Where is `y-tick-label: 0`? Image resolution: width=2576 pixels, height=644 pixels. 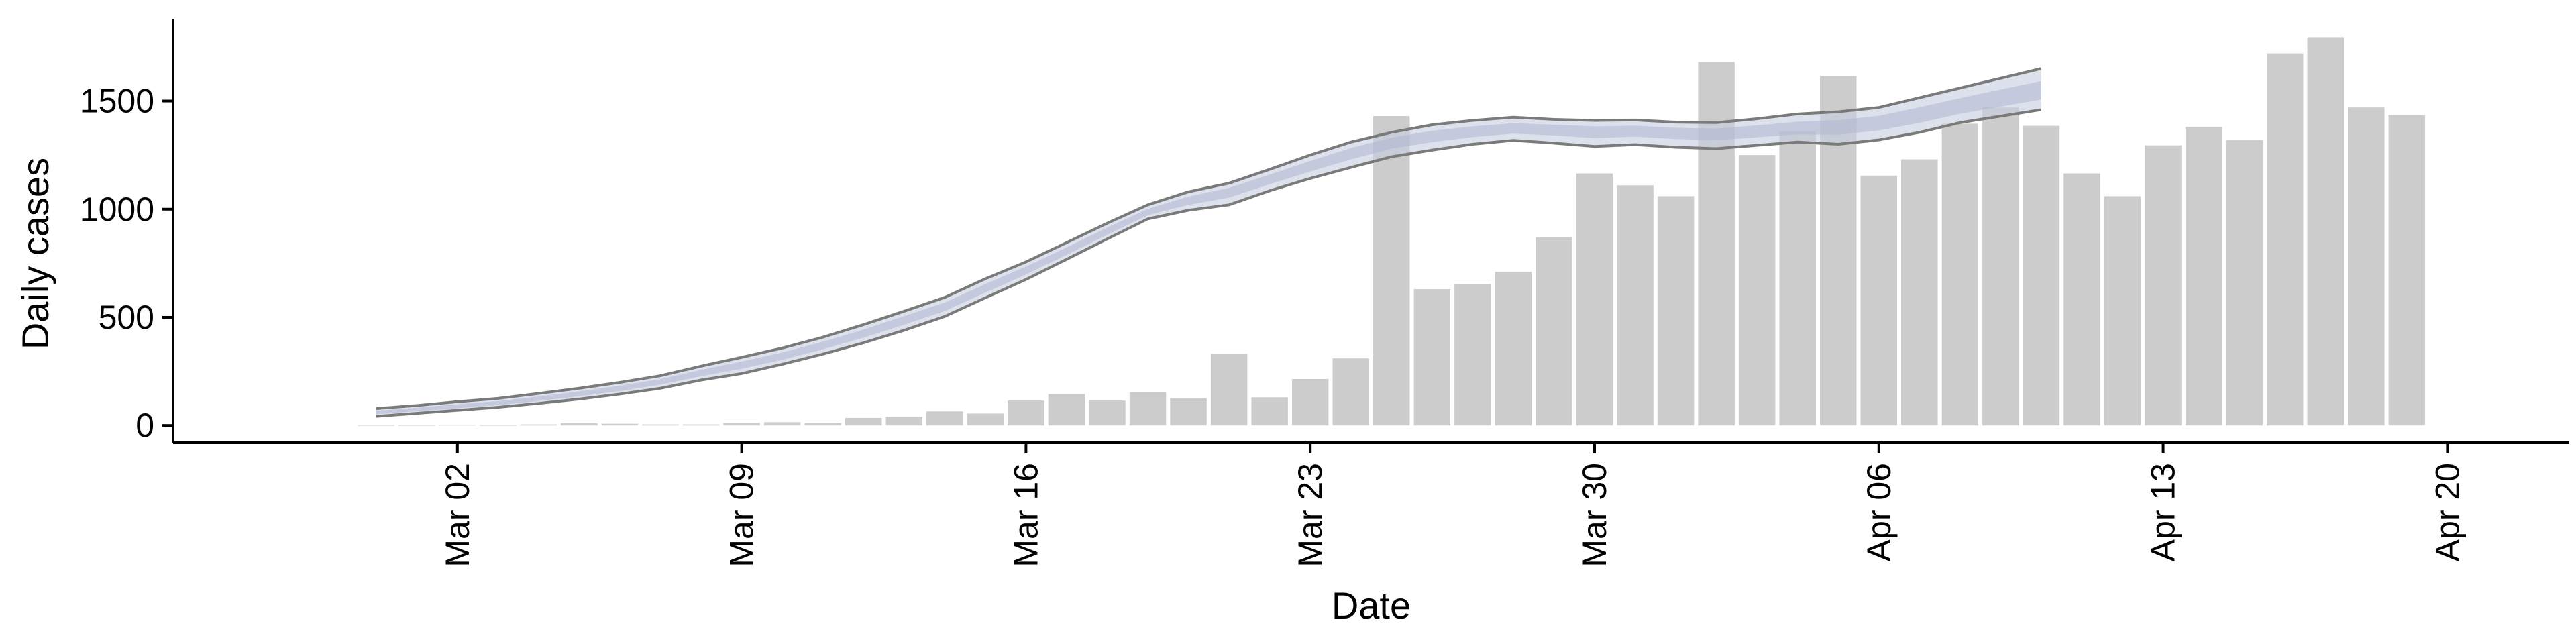
y-tick-label: 0 is located at coordinates (145, 425).